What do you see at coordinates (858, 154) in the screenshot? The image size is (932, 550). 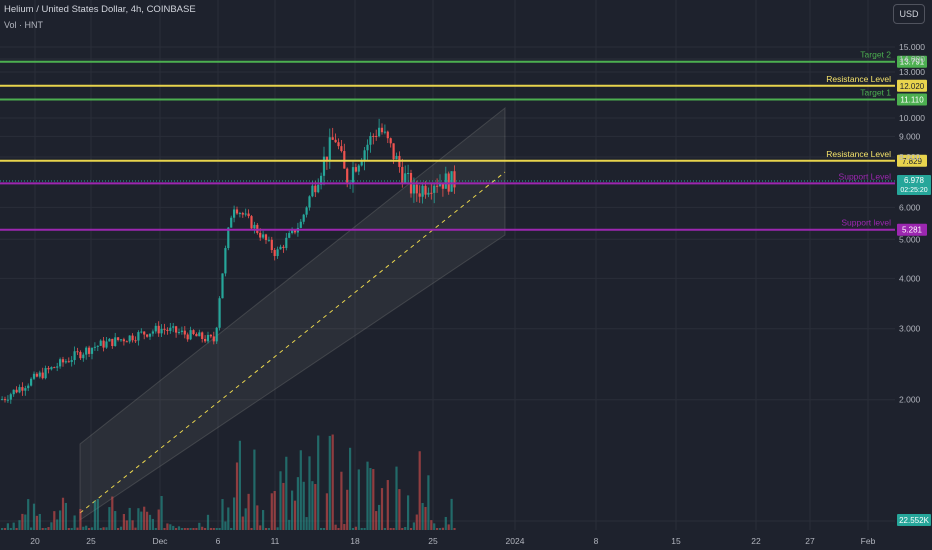 I see `level-label-3: Resistance Level` at bounding box center [858, 154].